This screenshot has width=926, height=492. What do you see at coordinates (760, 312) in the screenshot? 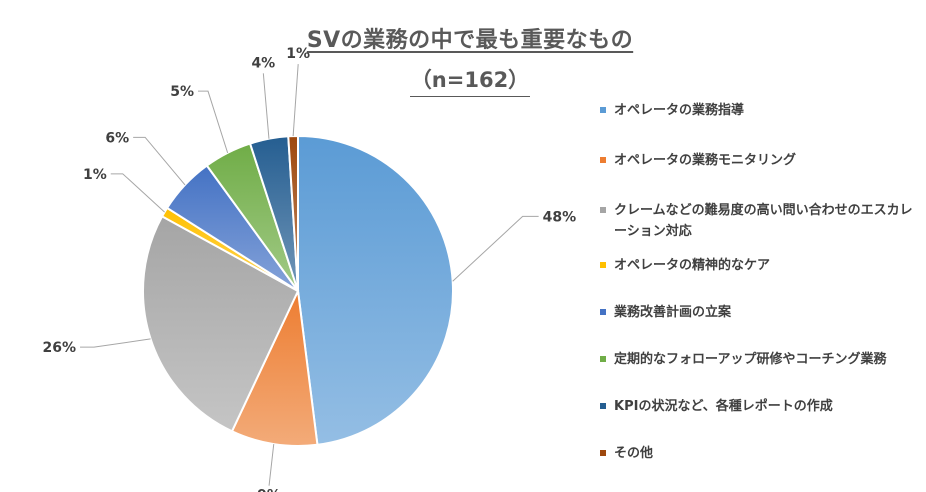
I see `legend-entry: 業務改善計画の立案` at bounding box center [760, 312].